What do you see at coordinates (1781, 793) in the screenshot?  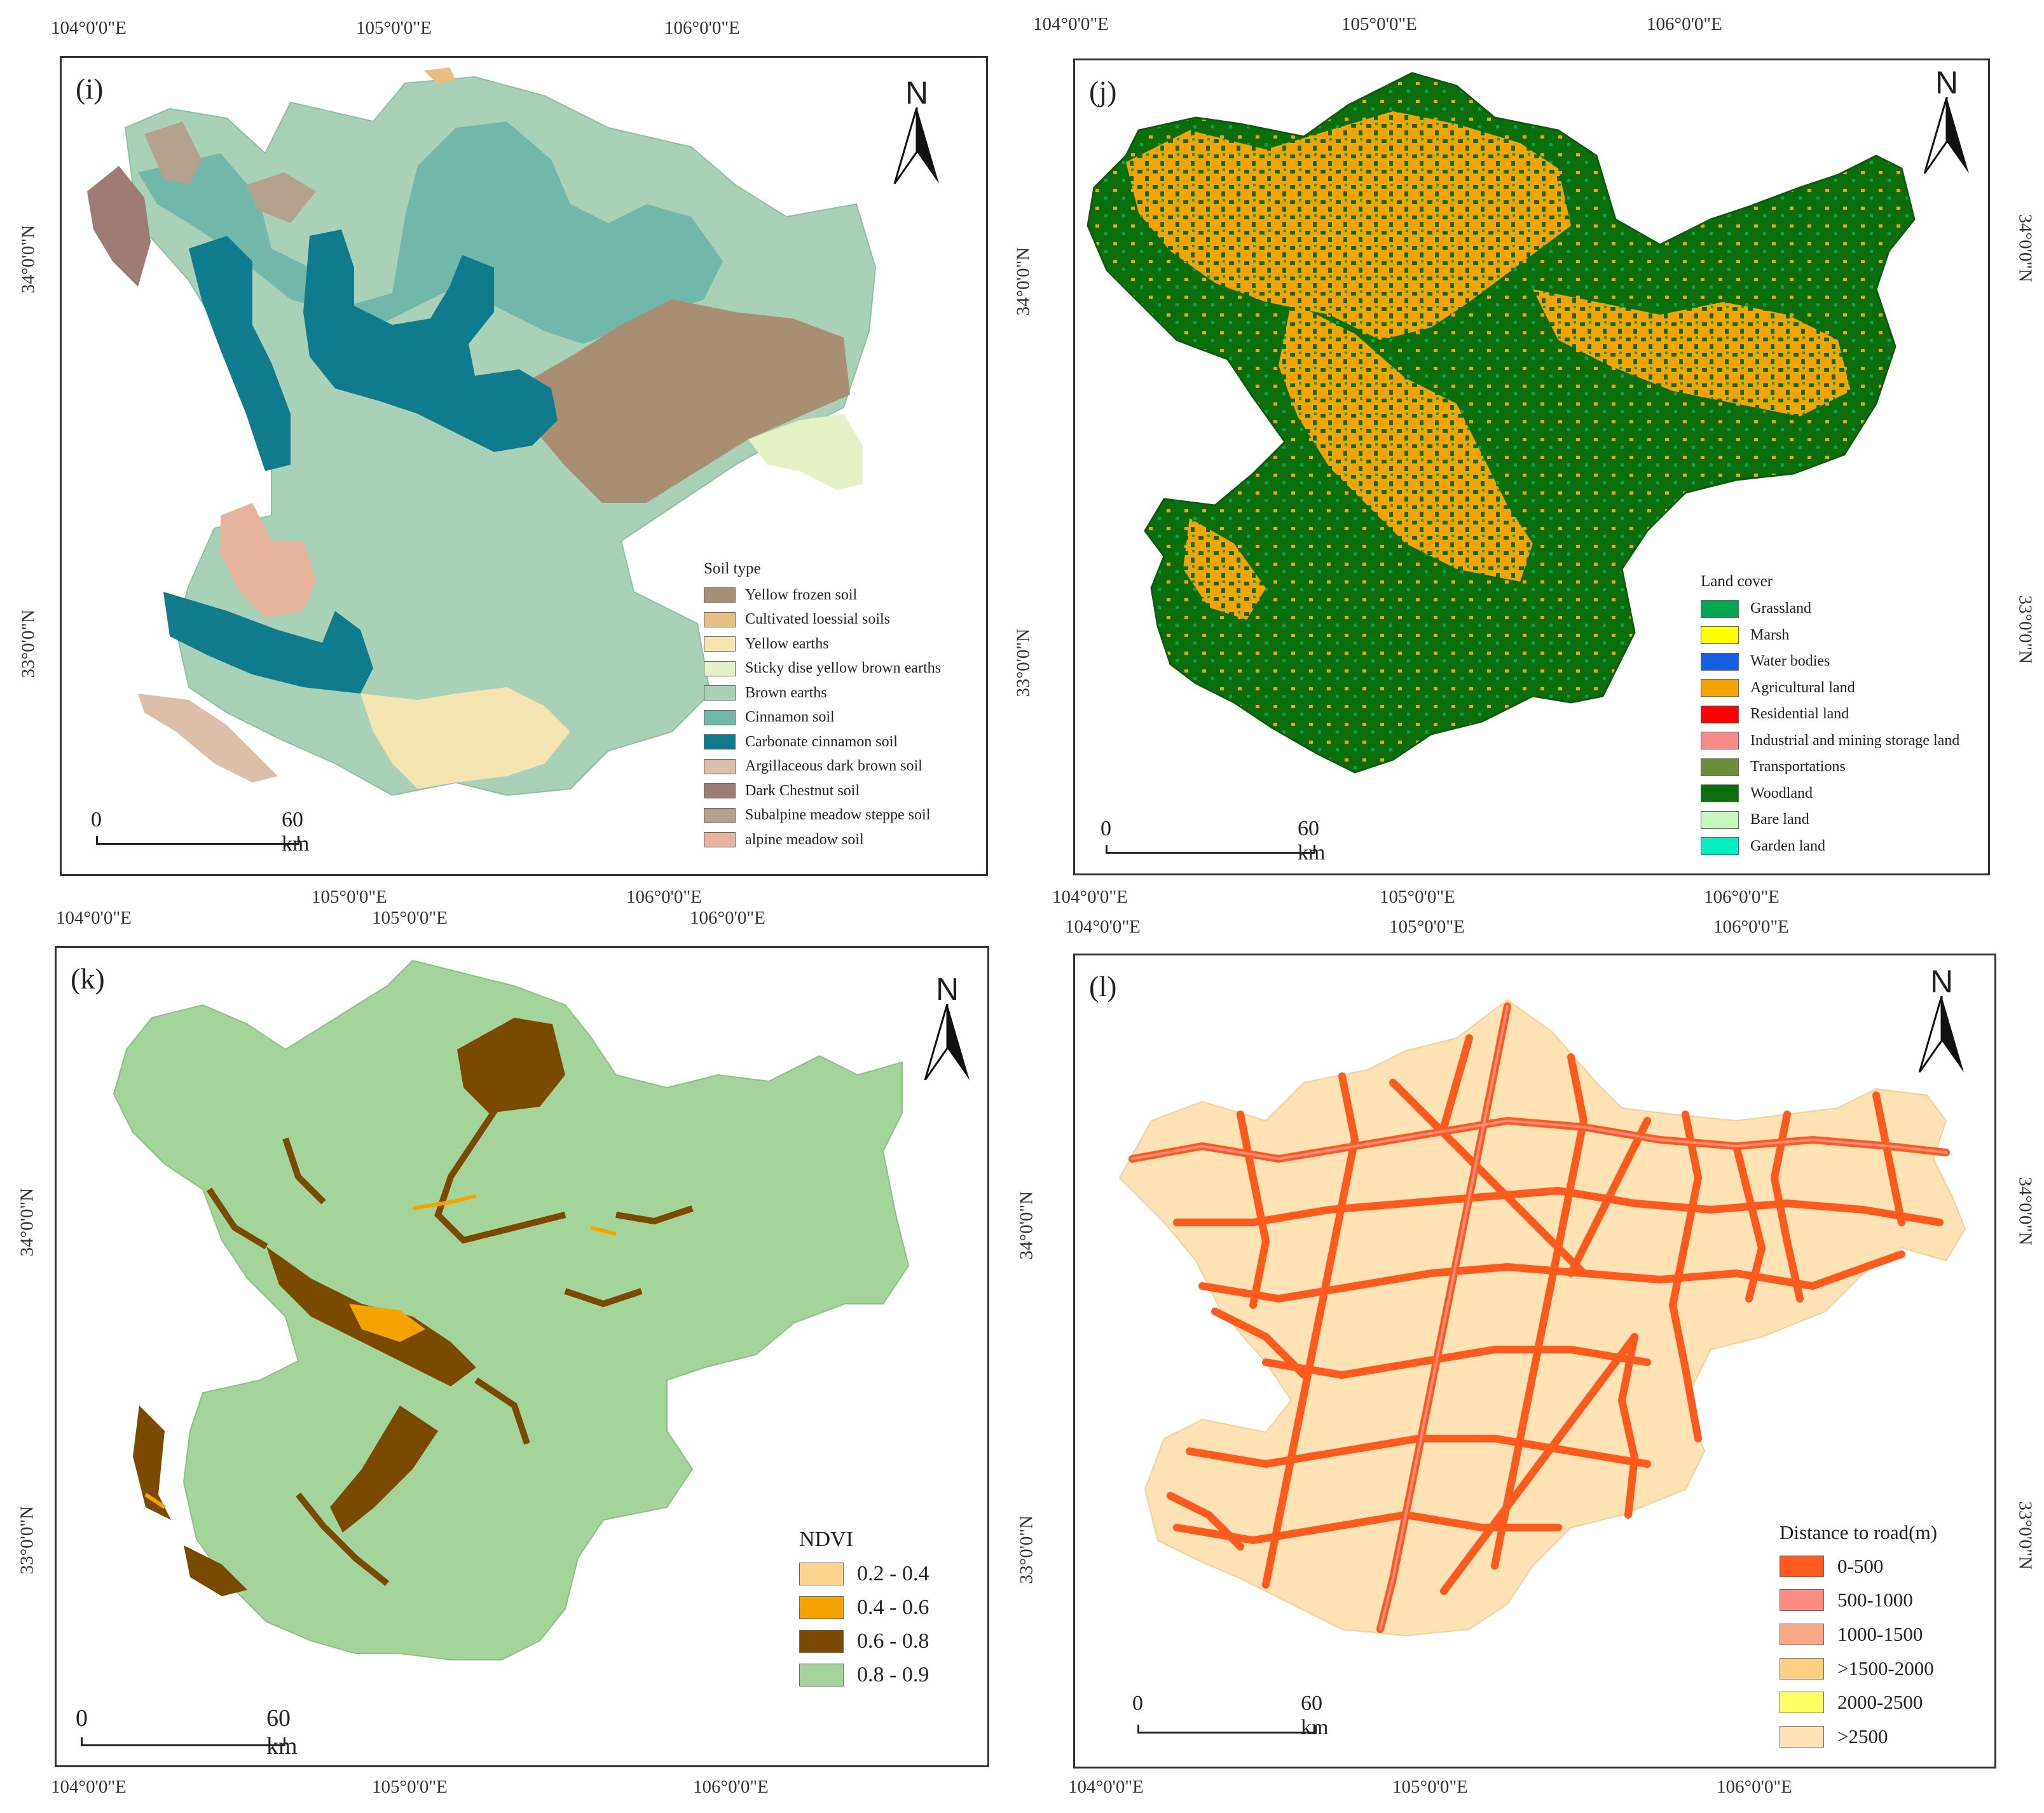 I see `legend-label: Woodland` at bounding box center [1781, 793].